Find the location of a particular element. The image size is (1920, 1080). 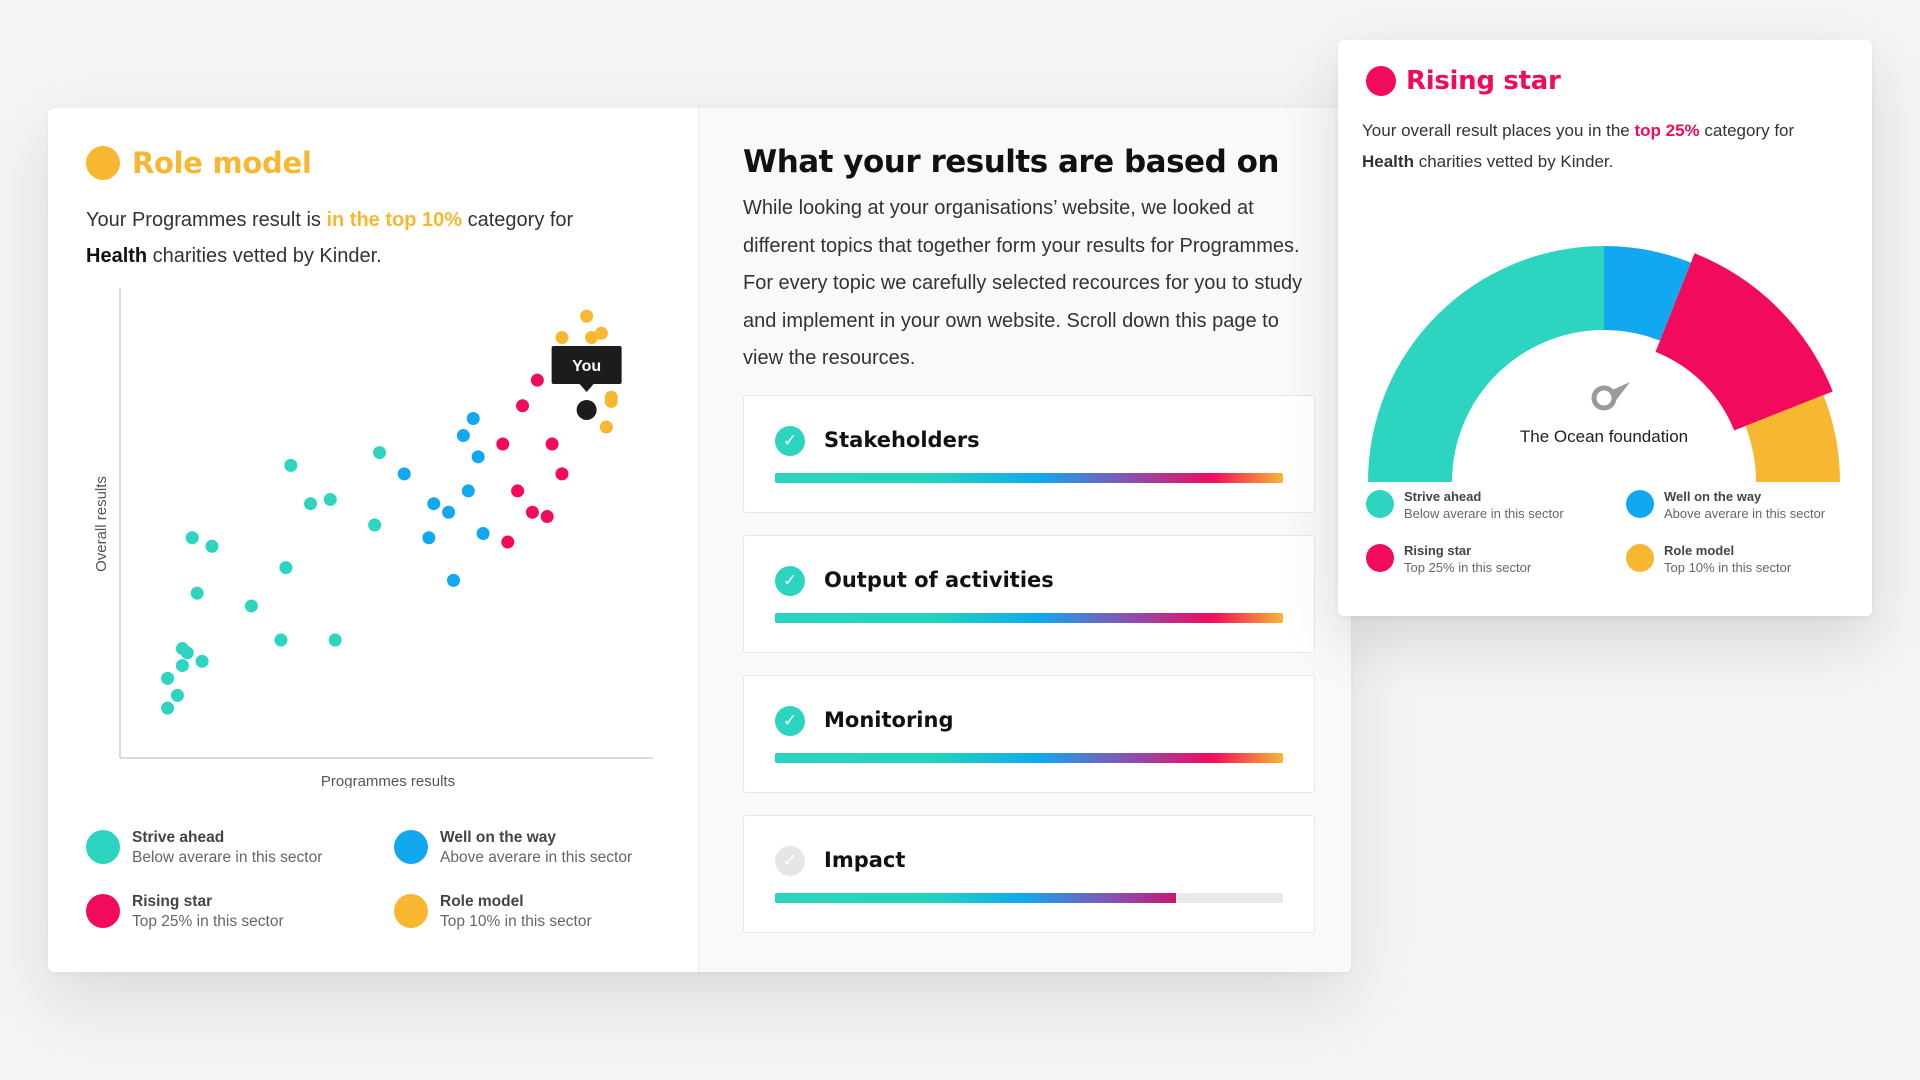

scatter-chart: Overall results Programmes results You is located at coordinates (373, 538).